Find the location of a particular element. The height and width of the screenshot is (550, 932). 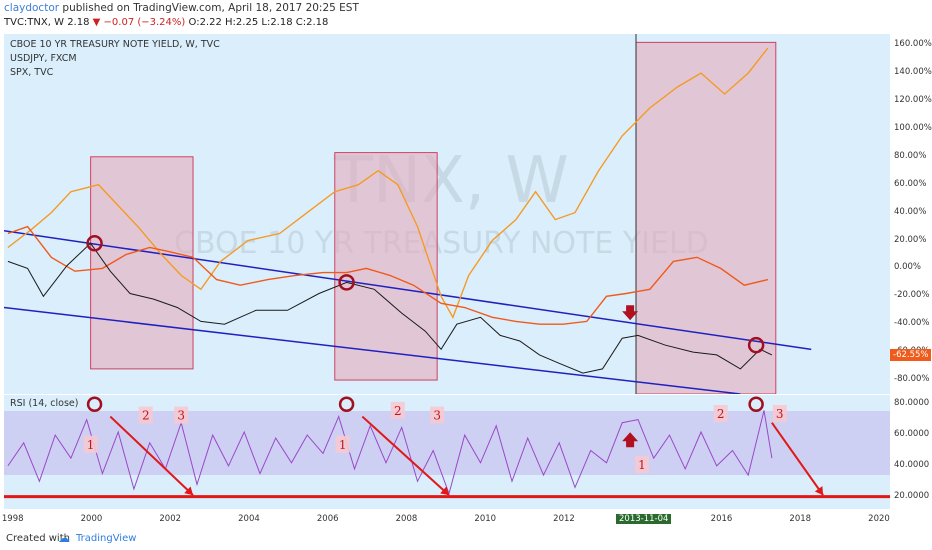

legend-tnx: CBOE 10 YR TREASURY NOTE YIELD, W, TVC is located at coordinates (115, 44).